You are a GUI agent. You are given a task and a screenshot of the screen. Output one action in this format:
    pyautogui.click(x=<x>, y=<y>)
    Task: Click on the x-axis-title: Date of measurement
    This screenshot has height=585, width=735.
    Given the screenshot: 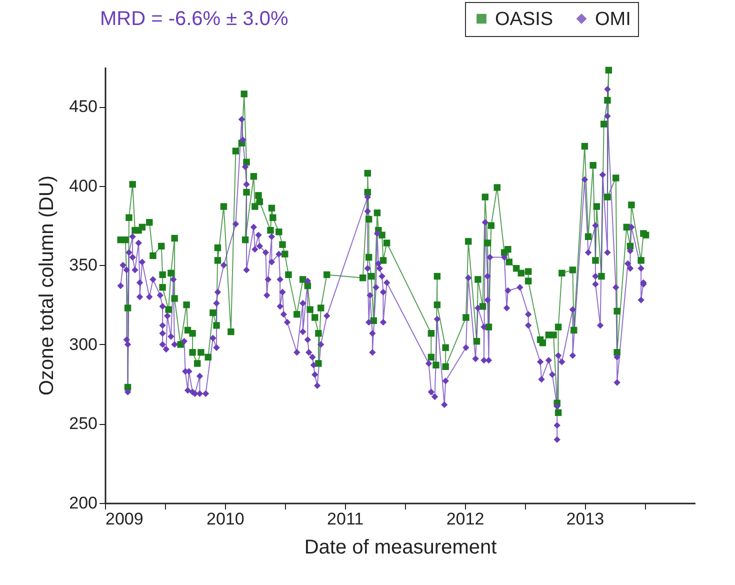 What is the action you would take?
    pyautogui.click(x=401, y=547)
    